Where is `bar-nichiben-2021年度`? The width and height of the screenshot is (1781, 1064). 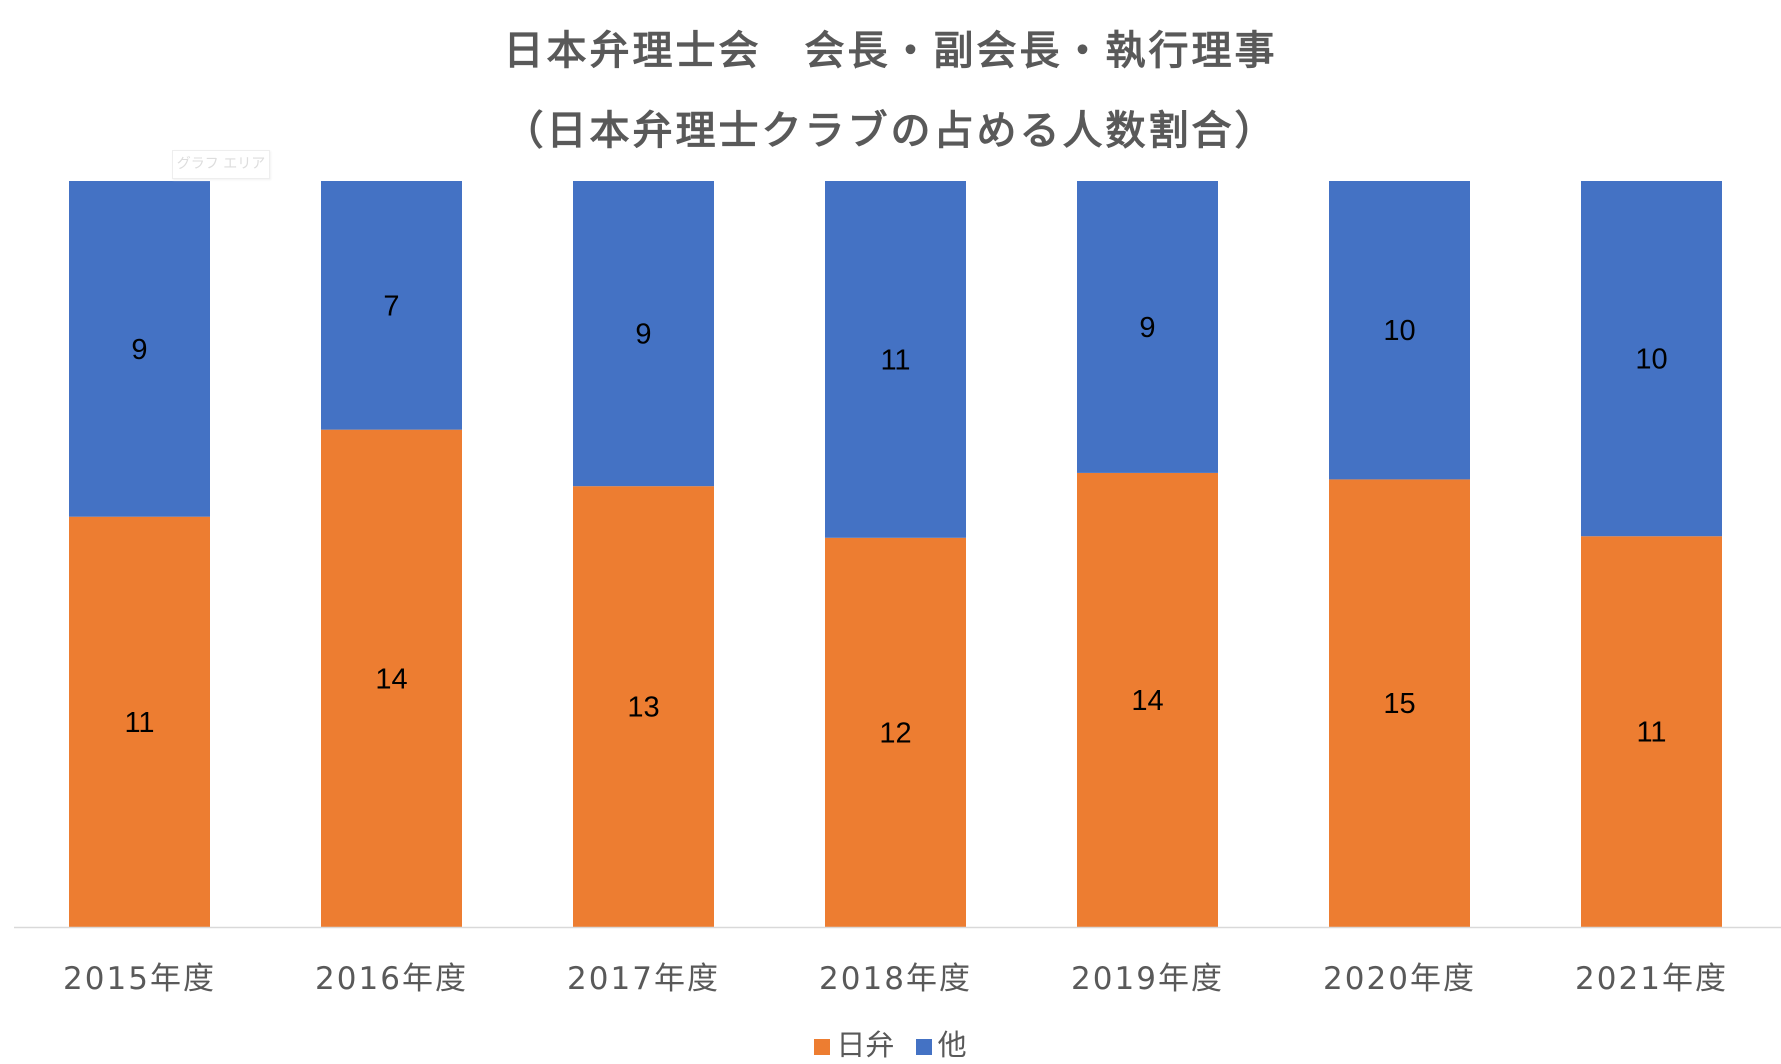 bar-nichiben-2021年度 is located at coordinates (1651, 731).